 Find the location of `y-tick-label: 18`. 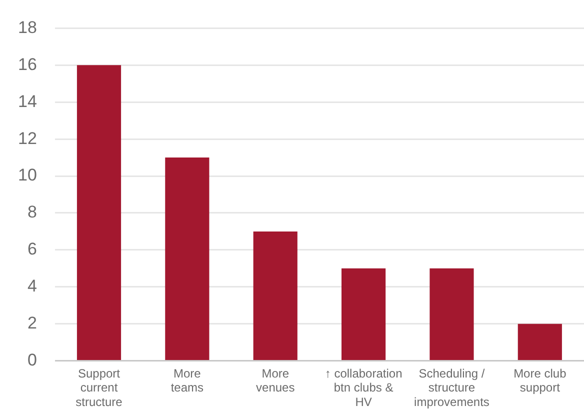

y-tick-label: 18 is located at coordinates (27, 27).